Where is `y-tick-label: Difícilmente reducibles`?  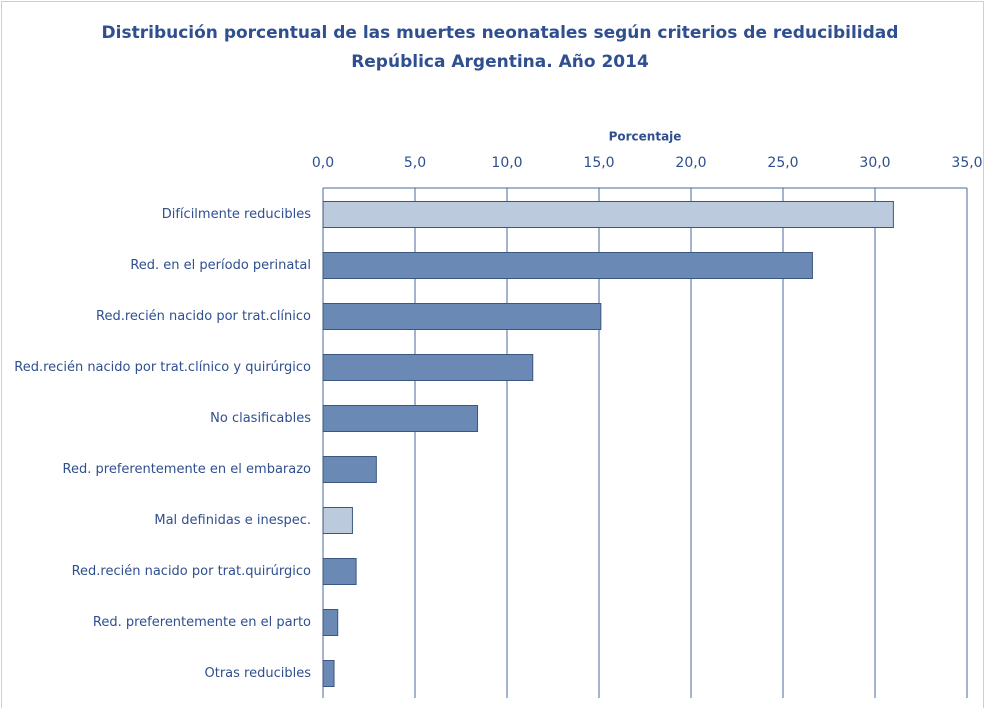
y-tick-label: Difícilmente reducibles is located at coordinates (236, 214).